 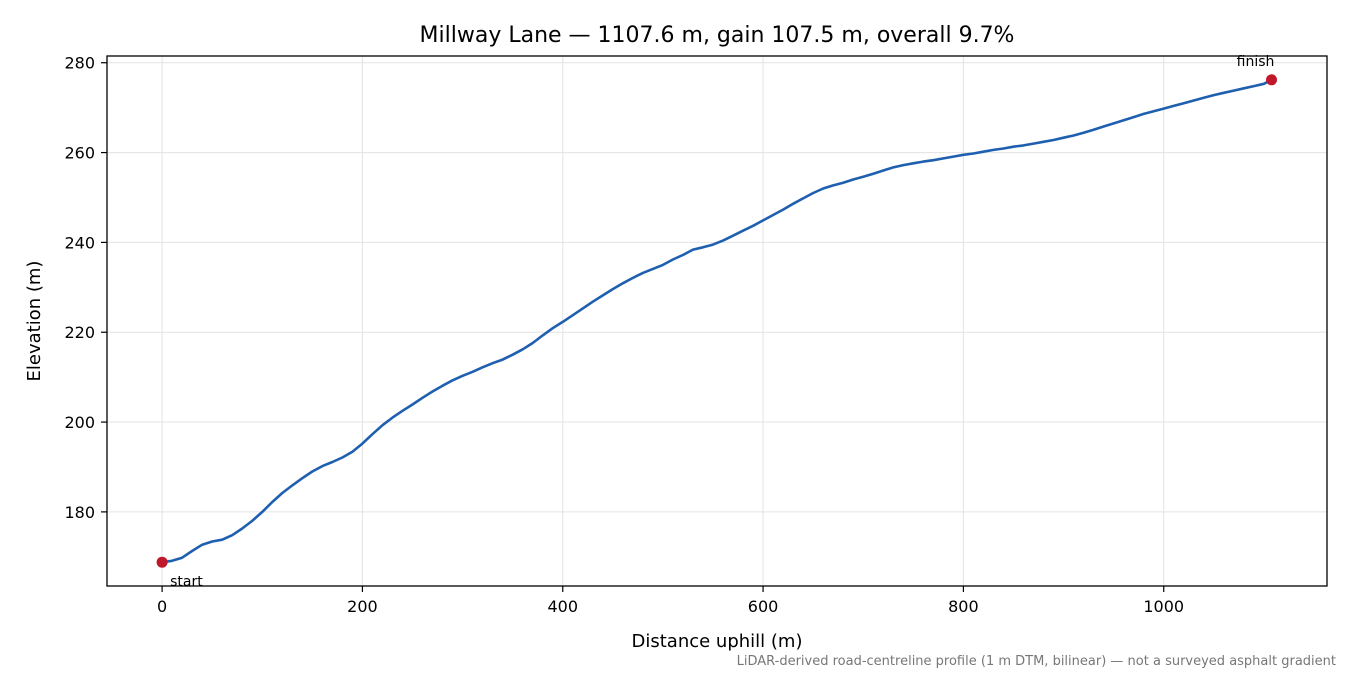 I want to click on y-tick-label: 220, so click(x=79, y=332).